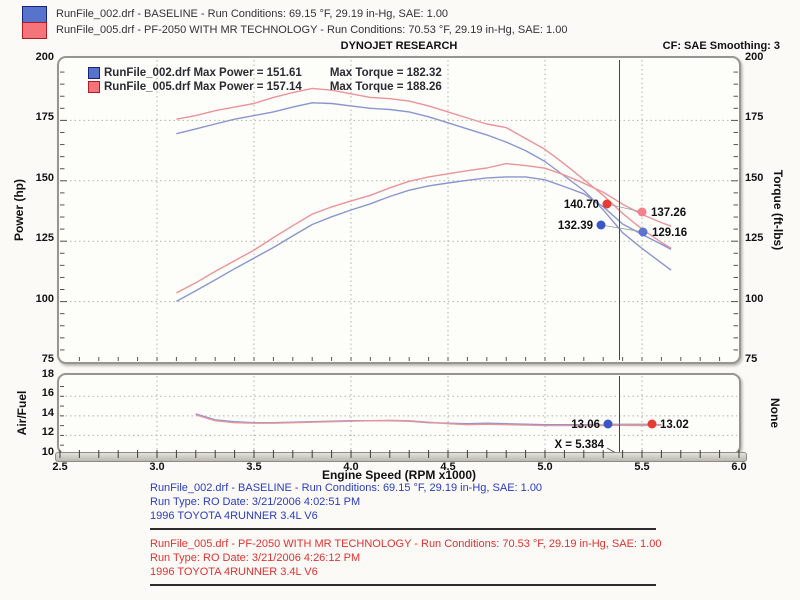  I want to click on power-tick-label: 200, so click(44, 57).